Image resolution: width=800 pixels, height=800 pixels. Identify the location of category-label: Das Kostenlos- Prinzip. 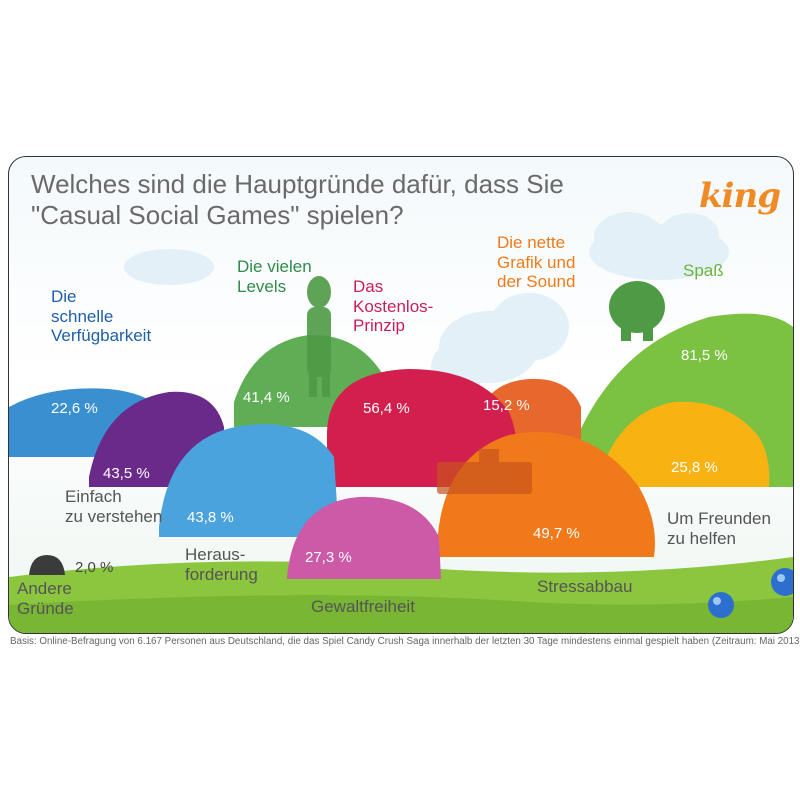
(393, 306).